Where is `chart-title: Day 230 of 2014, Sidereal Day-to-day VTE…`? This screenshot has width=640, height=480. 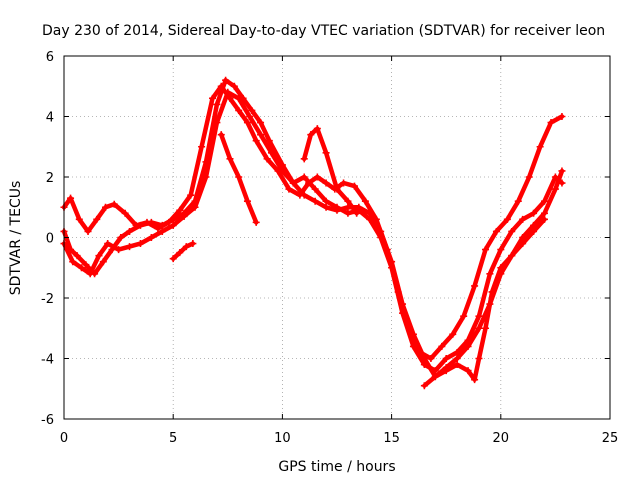
chart-title: Day 230 of 2014, Sidereal Day-to-day VTE… is located at coordinates (323, 31).